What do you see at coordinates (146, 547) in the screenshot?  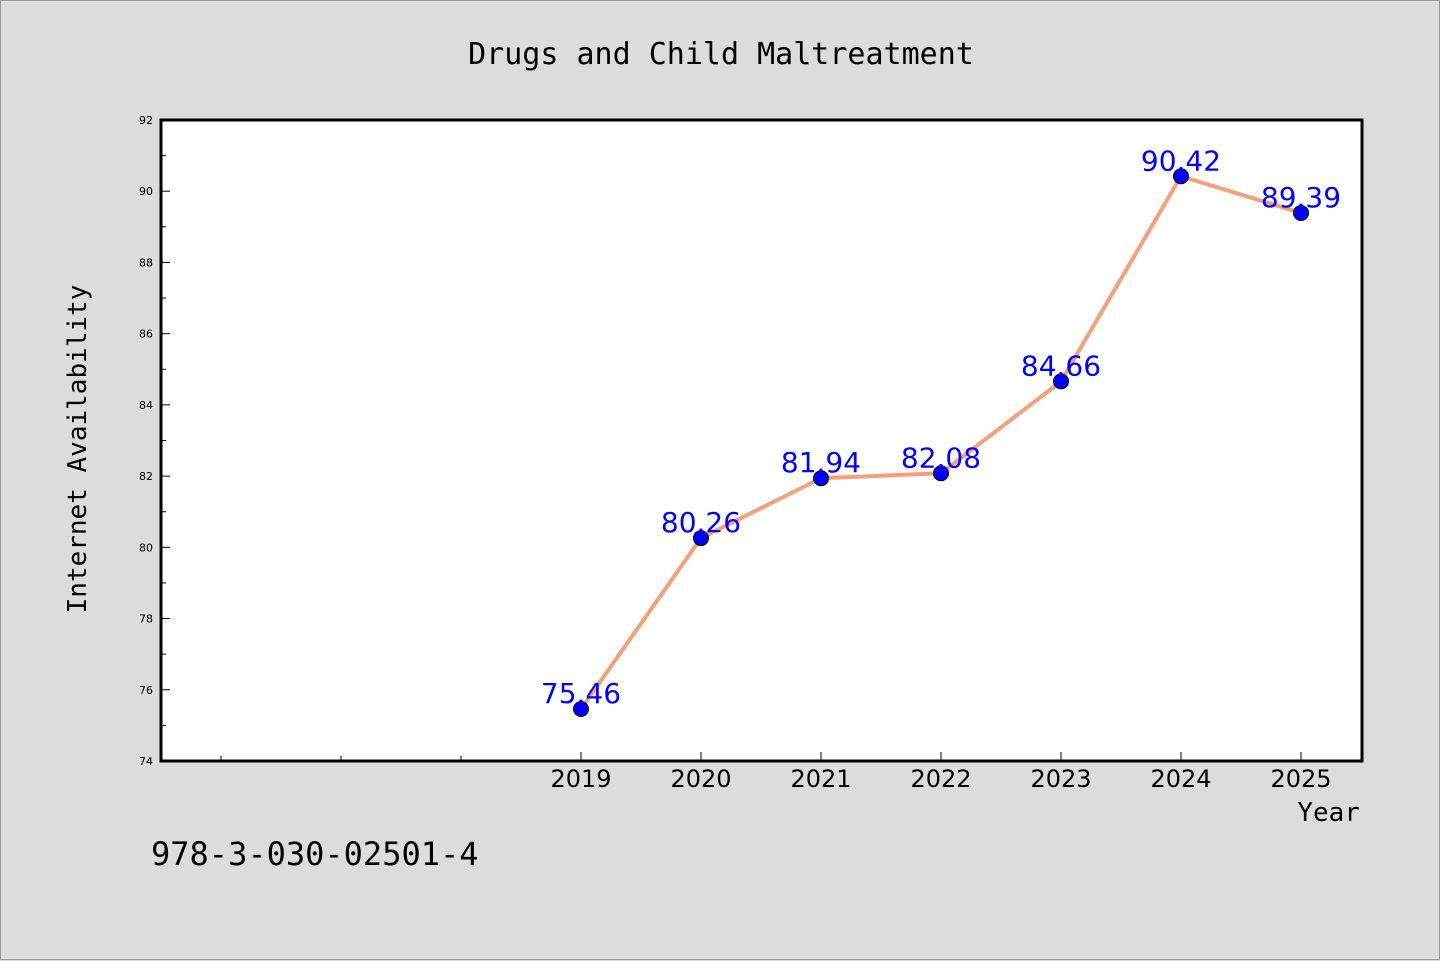 I see `y-tick-label: 80` at bounding box center [146, 547].